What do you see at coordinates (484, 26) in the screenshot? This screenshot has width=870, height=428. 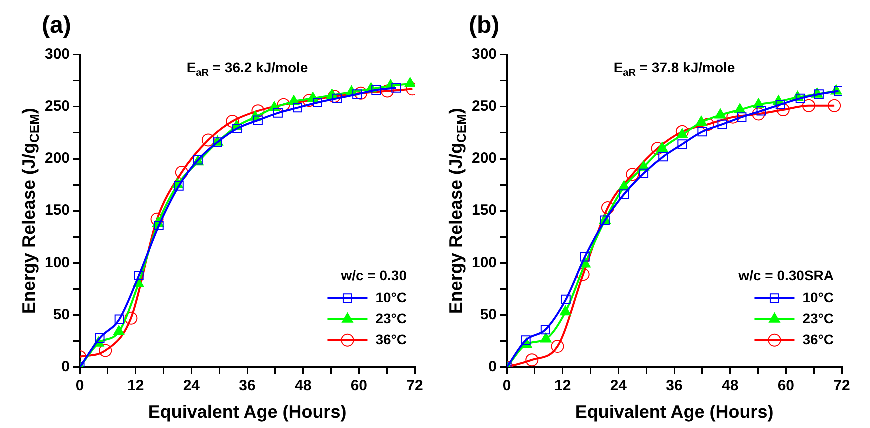 I see `chart-title: (b)` at bounding box center [484, 26].